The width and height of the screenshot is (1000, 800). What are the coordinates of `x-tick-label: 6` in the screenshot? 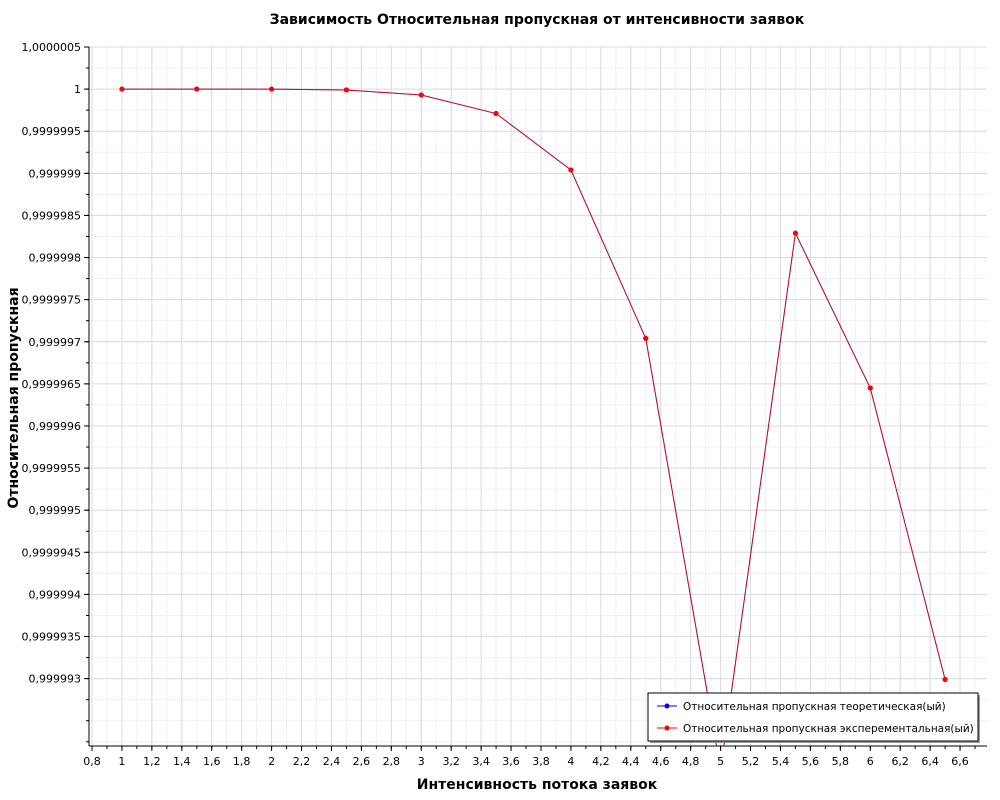 It's located at (870, 761).